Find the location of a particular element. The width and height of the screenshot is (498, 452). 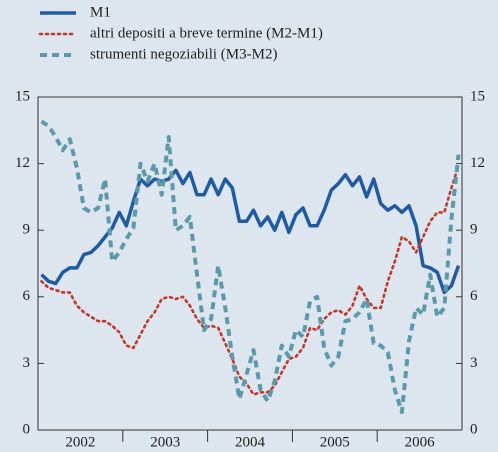

y2-tick-label: 0 is located at coordinates (474, 429).